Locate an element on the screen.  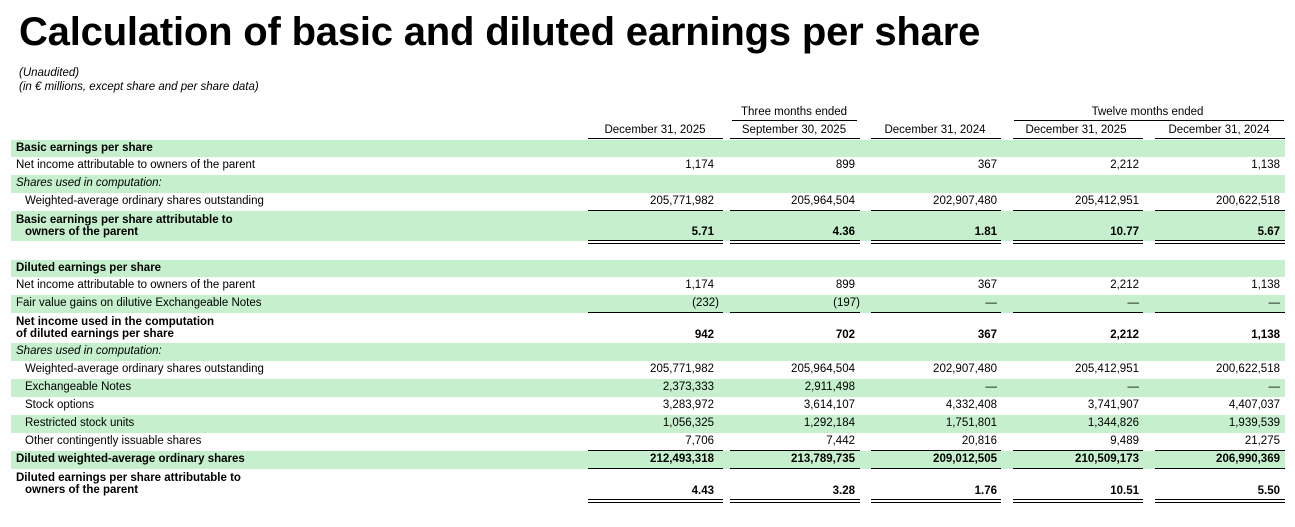
subtitle-unaudited: (Unaudited) is located at coordinates (49, 73).